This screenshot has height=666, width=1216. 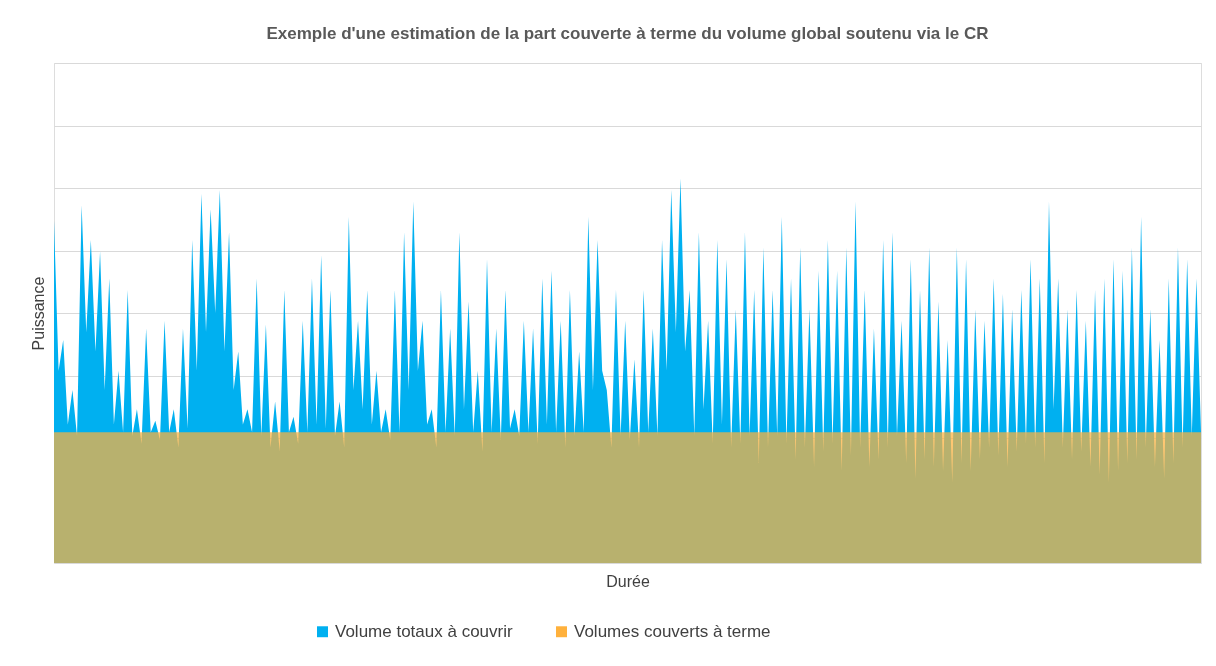 I want to click on chart-title: Exemple d'une estimation de la part couverte à terme du volume global soutenu via le CR, so click(x=627, y=33).